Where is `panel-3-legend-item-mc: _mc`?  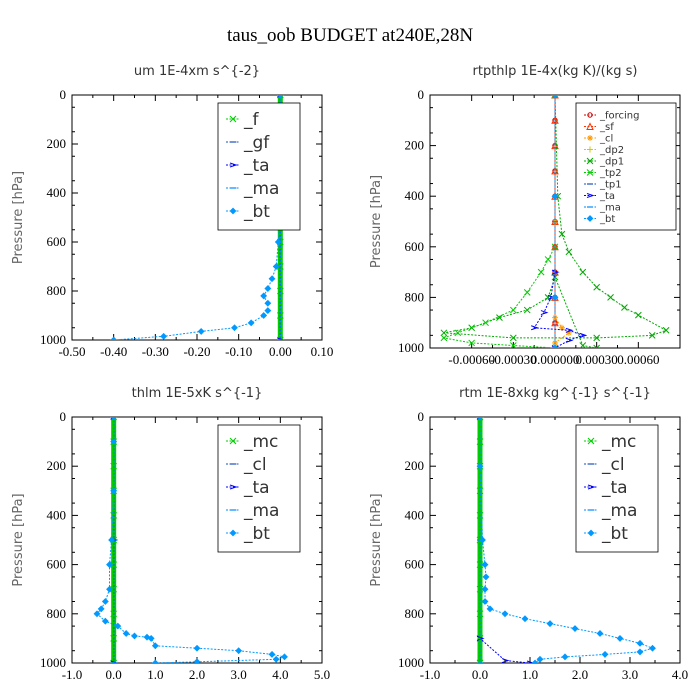
panel-3-legend-item-mc: _mc is located at coordinates (252, 442).